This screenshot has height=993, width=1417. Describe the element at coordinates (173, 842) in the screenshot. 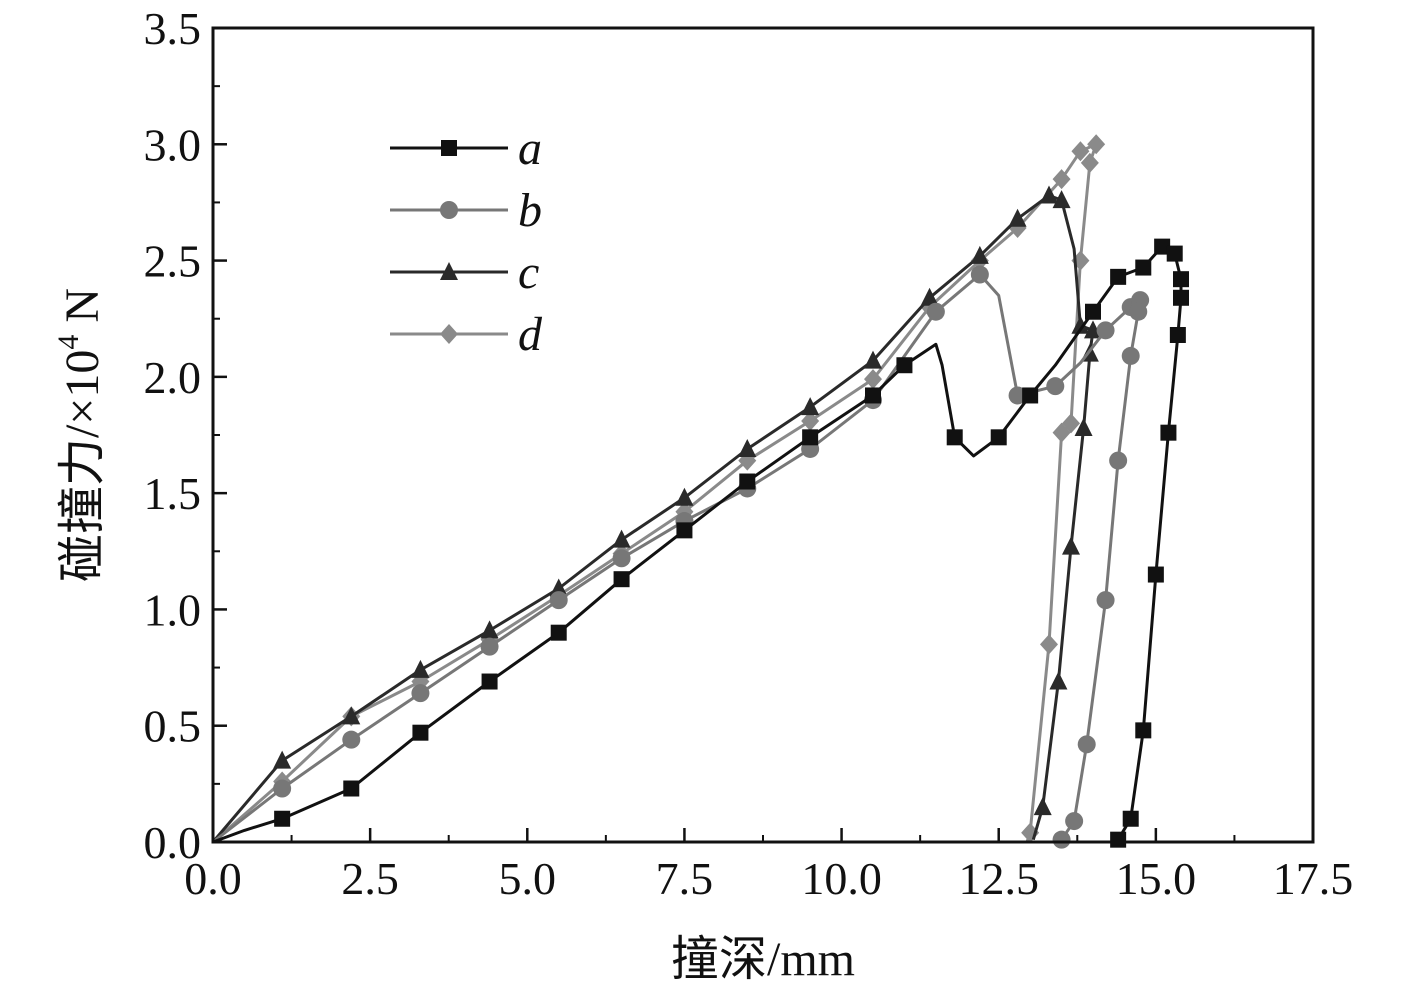

I see `y-tick-label: 0.0` at that location.